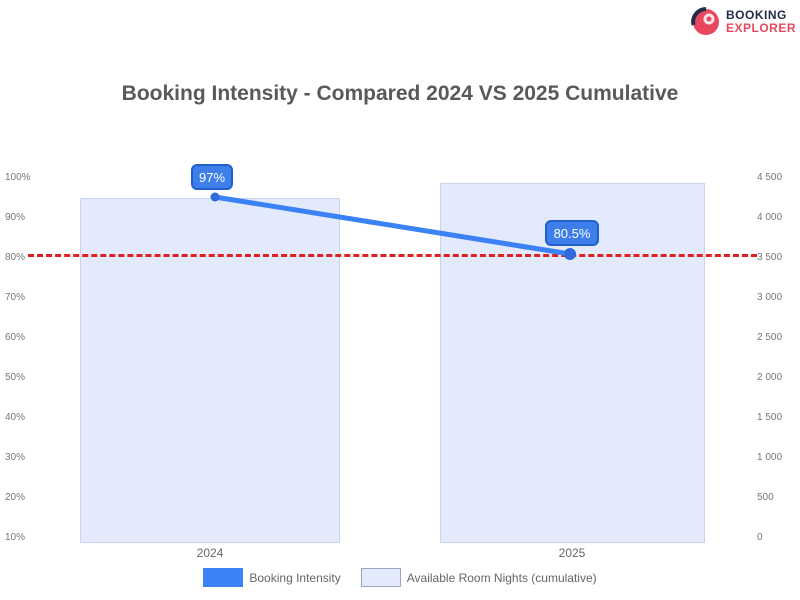  I want to click on x-axis-label-2025: 2025, so click(572, 553).